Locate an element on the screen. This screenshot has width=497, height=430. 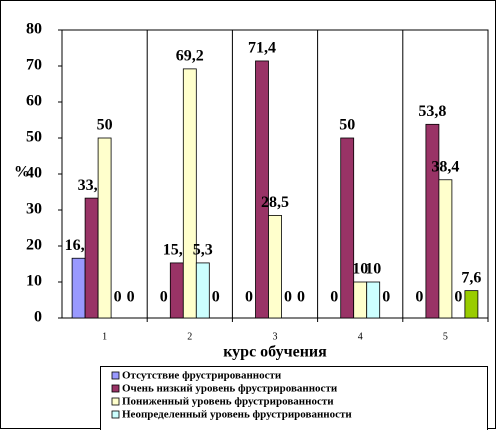
value-label: 28,5 is located at coordinates (275, 202).